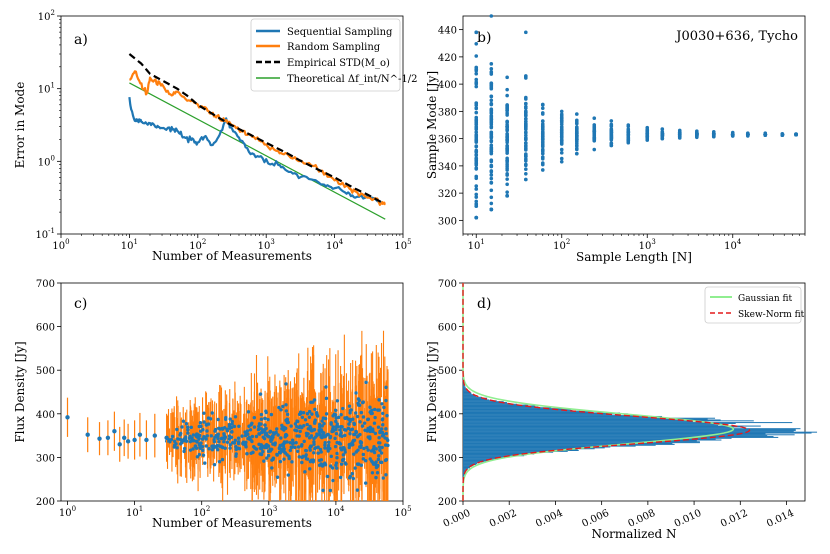 The image size is (830, 554). I want to click on y-tick-label: 300, so click(45, 458).